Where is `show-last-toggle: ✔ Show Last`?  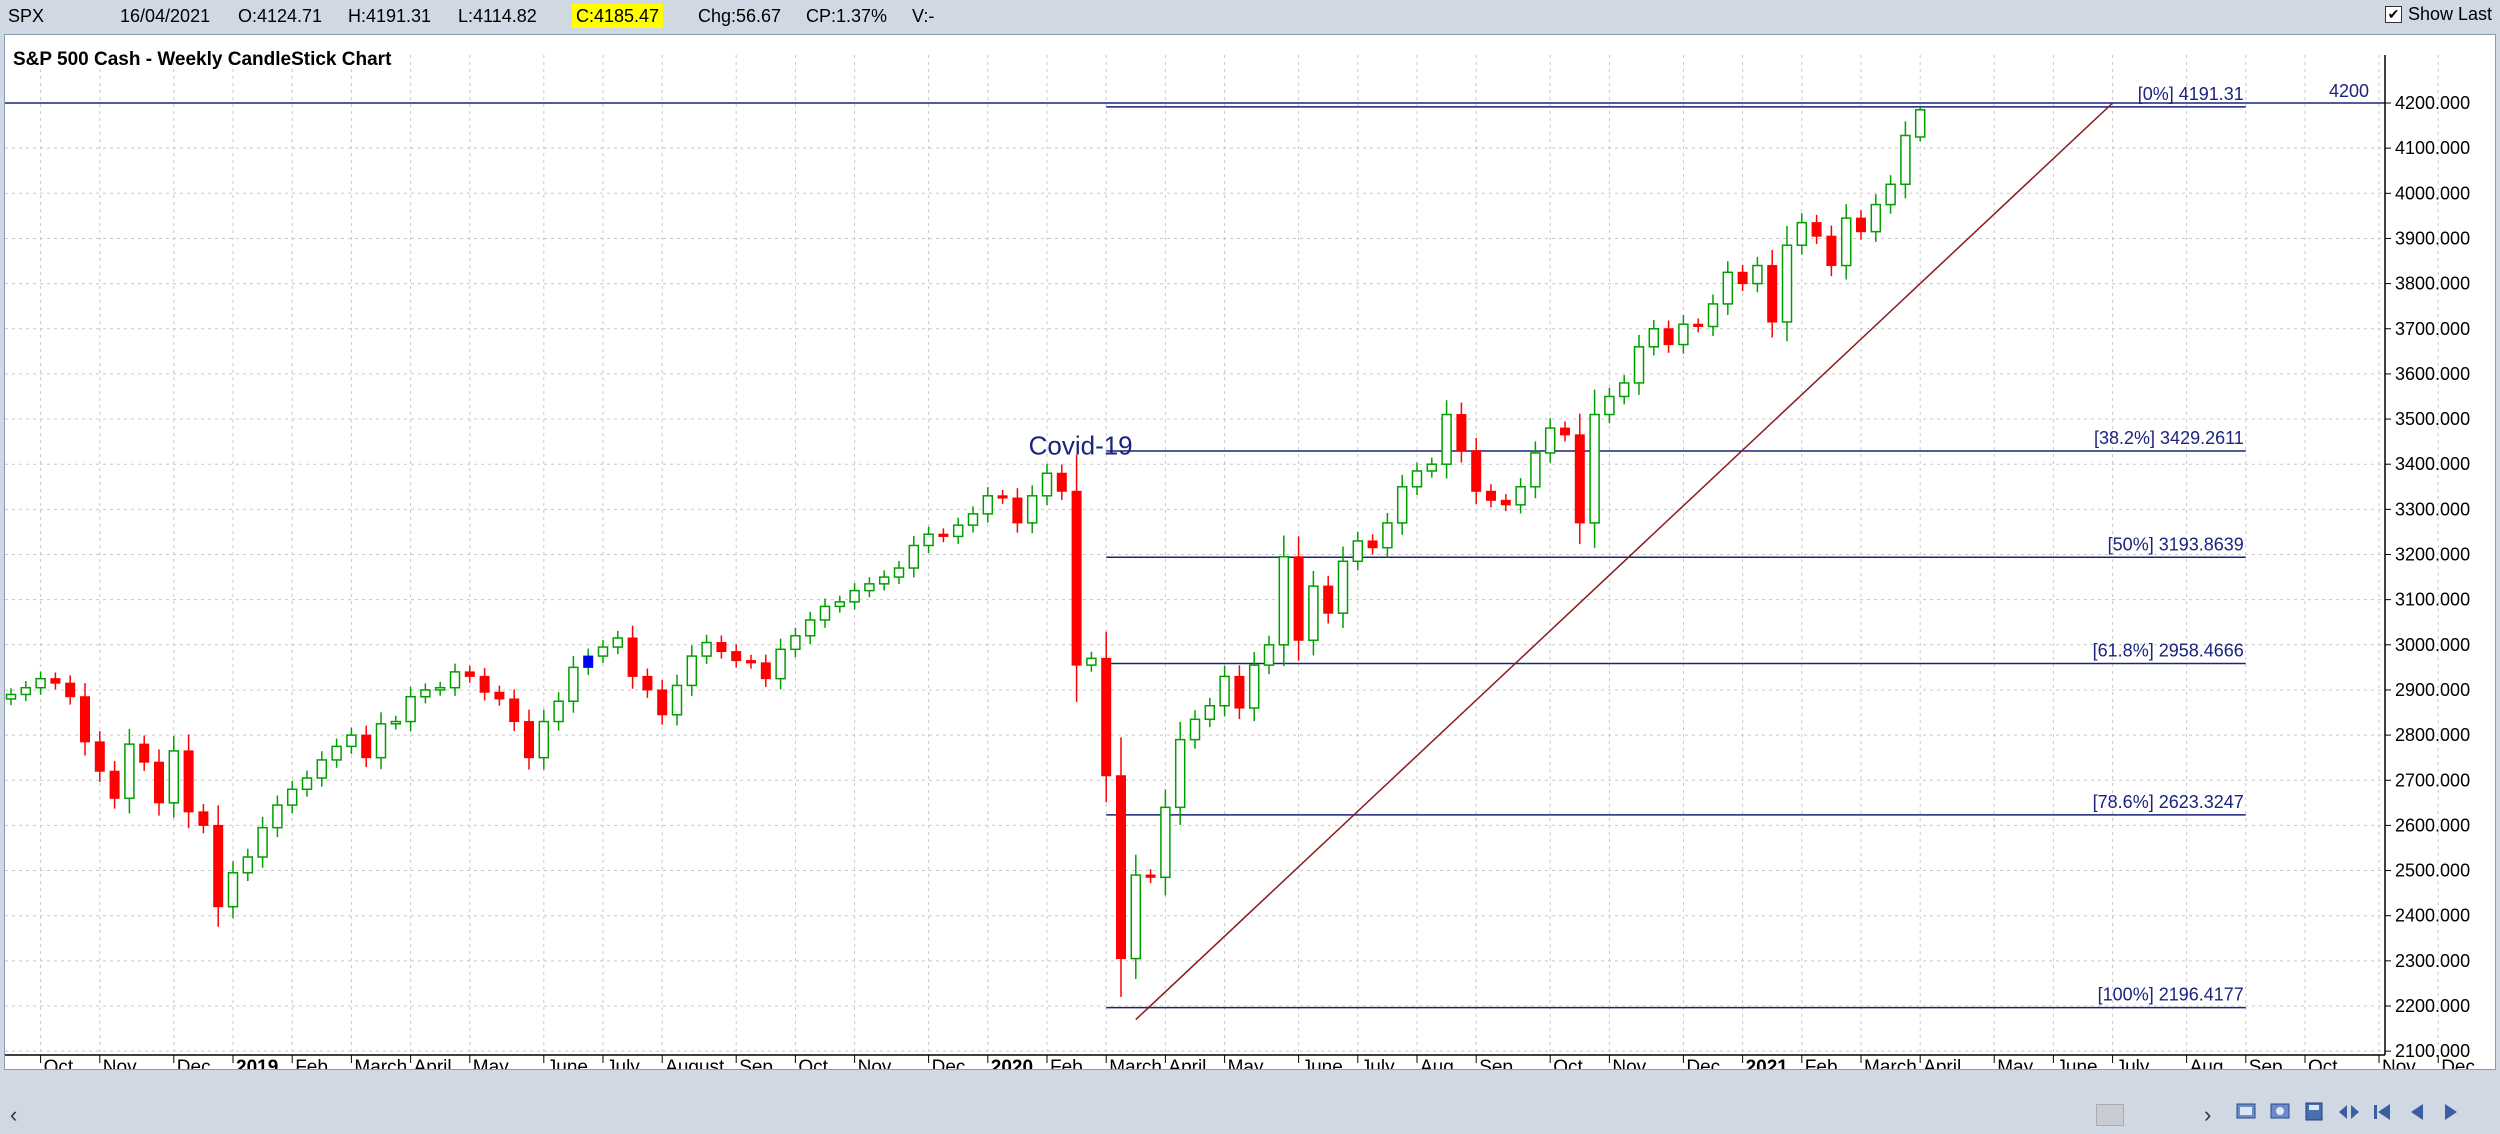
show-last-toggle: ✔ Show Last is located at coordinates (2438, 14).